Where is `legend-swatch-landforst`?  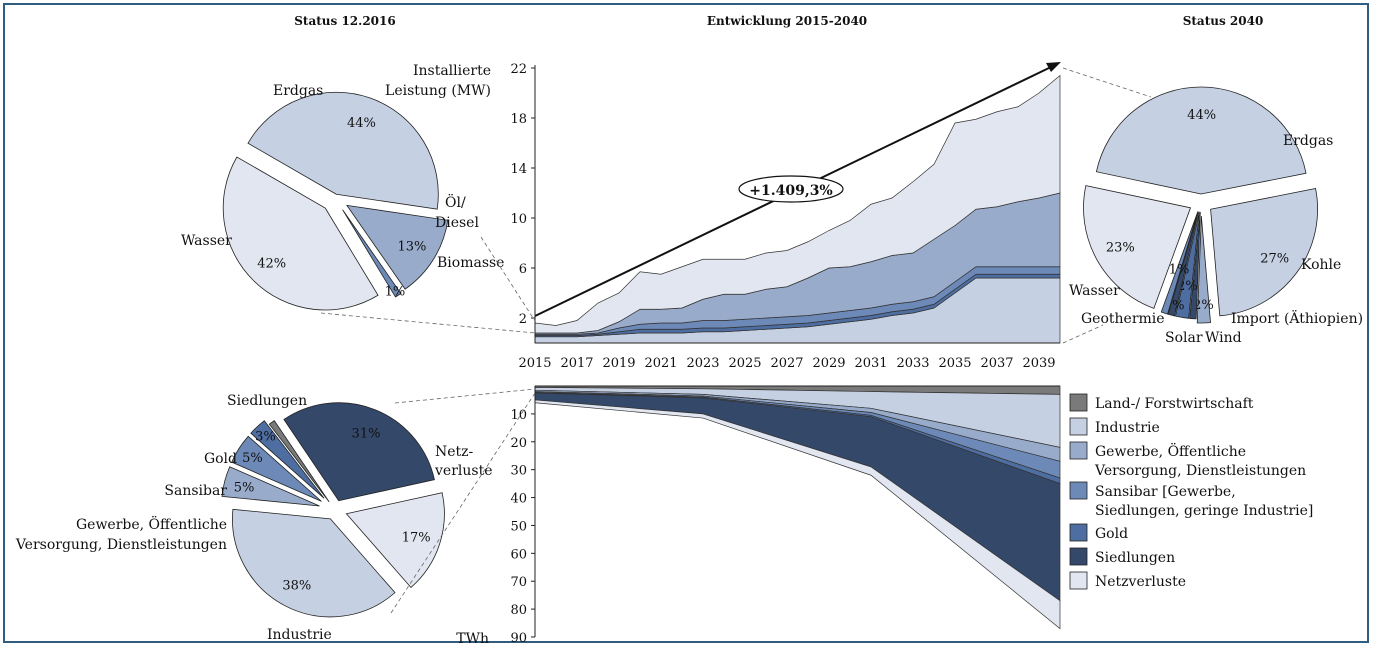
legend-swatch-landforst is located at coordinates (1078, 402).